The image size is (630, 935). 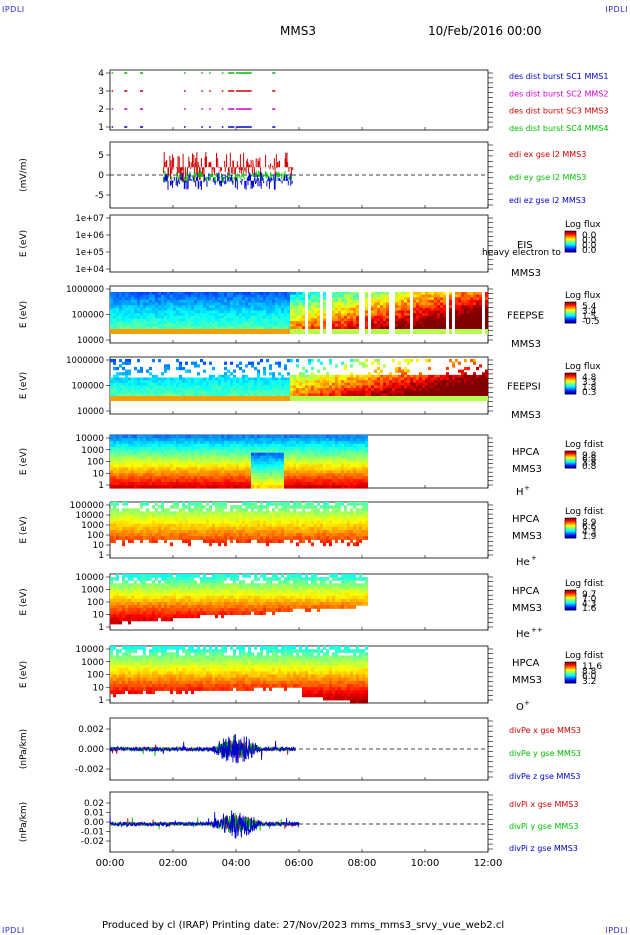 What do you see at coordinates (589, 393) in the screenshot?
I see `colorbar-tick-feepsi-3: 0.3` at bounding box center [589, 393].